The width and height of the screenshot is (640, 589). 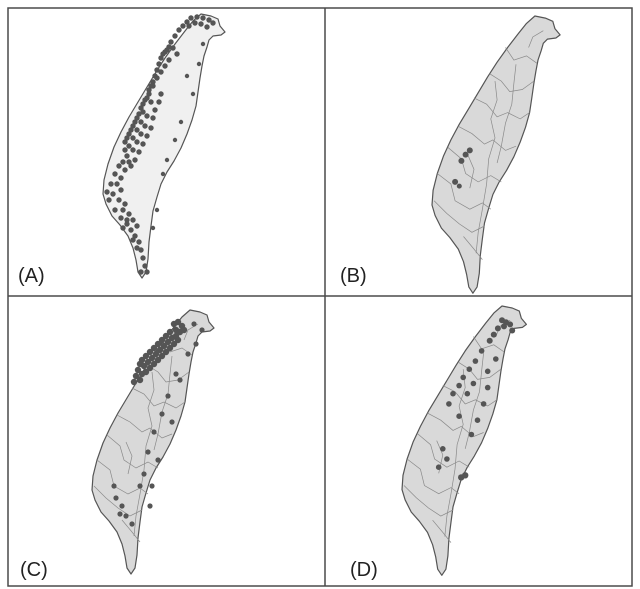 I want to click on district-boundaries, so click(x=488, y=145).